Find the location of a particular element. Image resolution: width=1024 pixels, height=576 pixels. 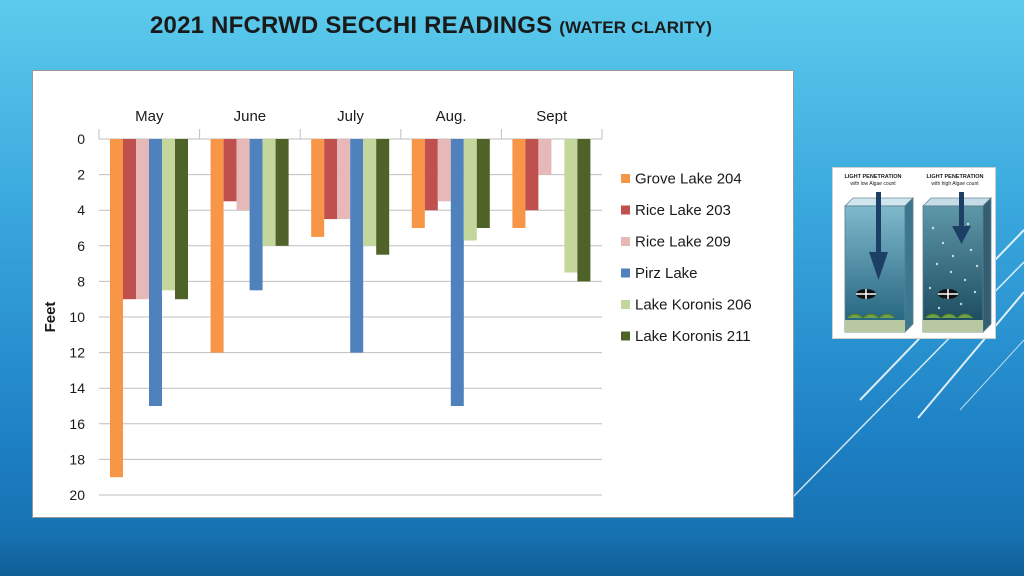

legend-label: Rice Lake 203 is located at coordinates (683, 210).